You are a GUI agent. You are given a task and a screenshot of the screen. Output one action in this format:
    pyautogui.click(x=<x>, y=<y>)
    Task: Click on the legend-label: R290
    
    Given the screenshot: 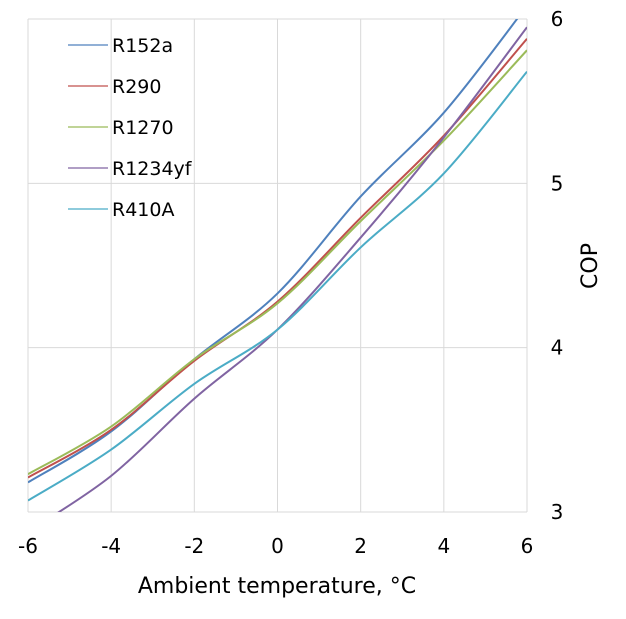 What is the action you would take?
    pyautogui.click(x=136, y=87)
    